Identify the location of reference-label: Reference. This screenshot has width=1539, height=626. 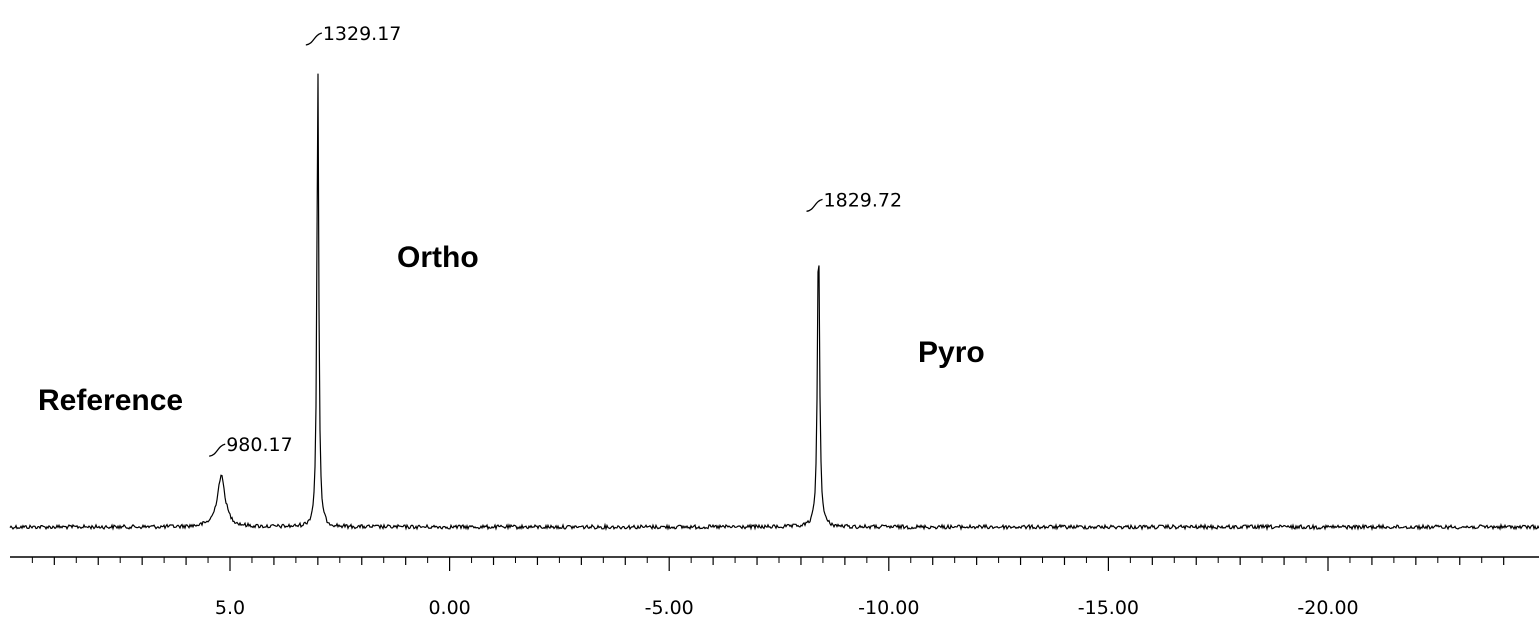
(110, 400).